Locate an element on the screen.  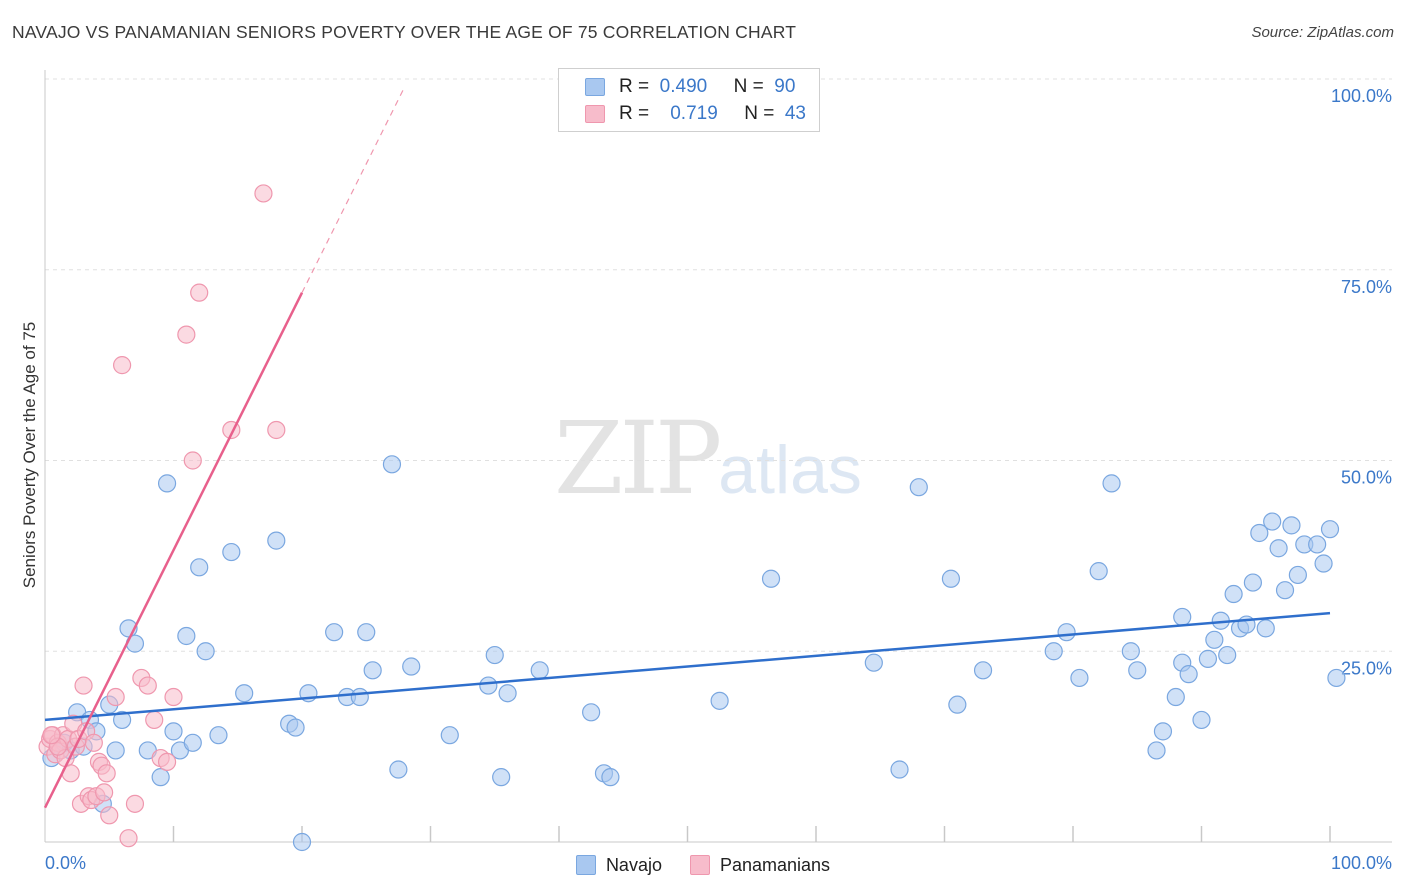
legend-item-panamanians: Panamanians is located at coordinates (760, 865).